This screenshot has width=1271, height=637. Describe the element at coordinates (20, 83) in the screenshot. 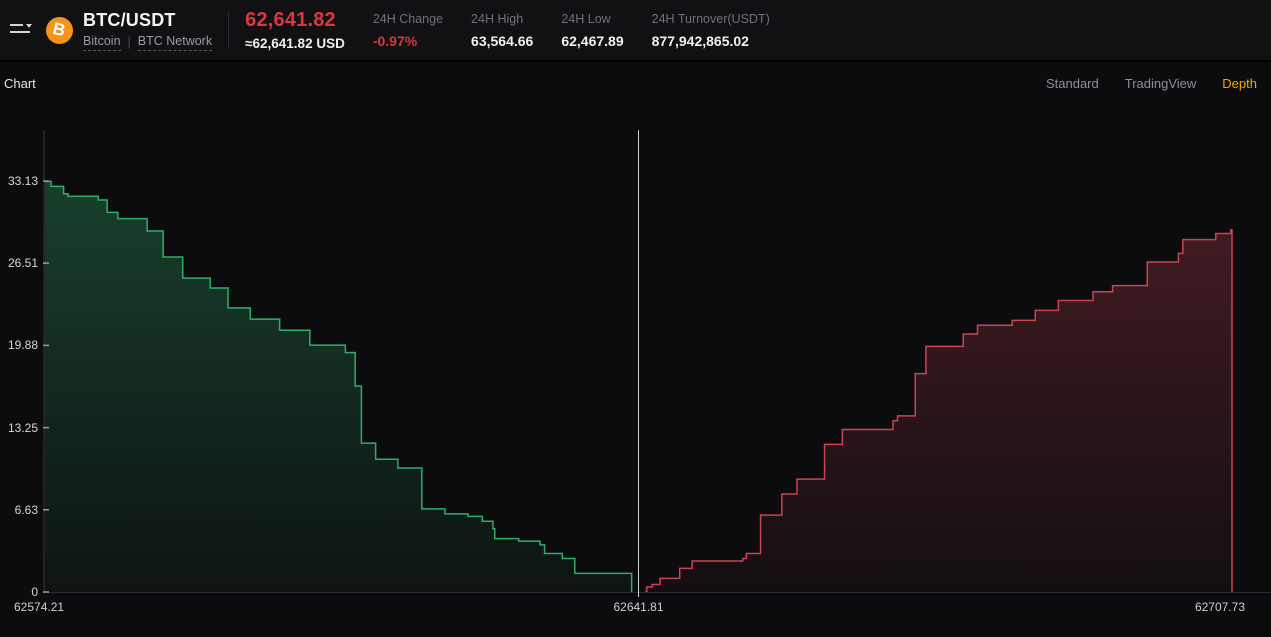

I see `chart-section-title: Chart` at that location.